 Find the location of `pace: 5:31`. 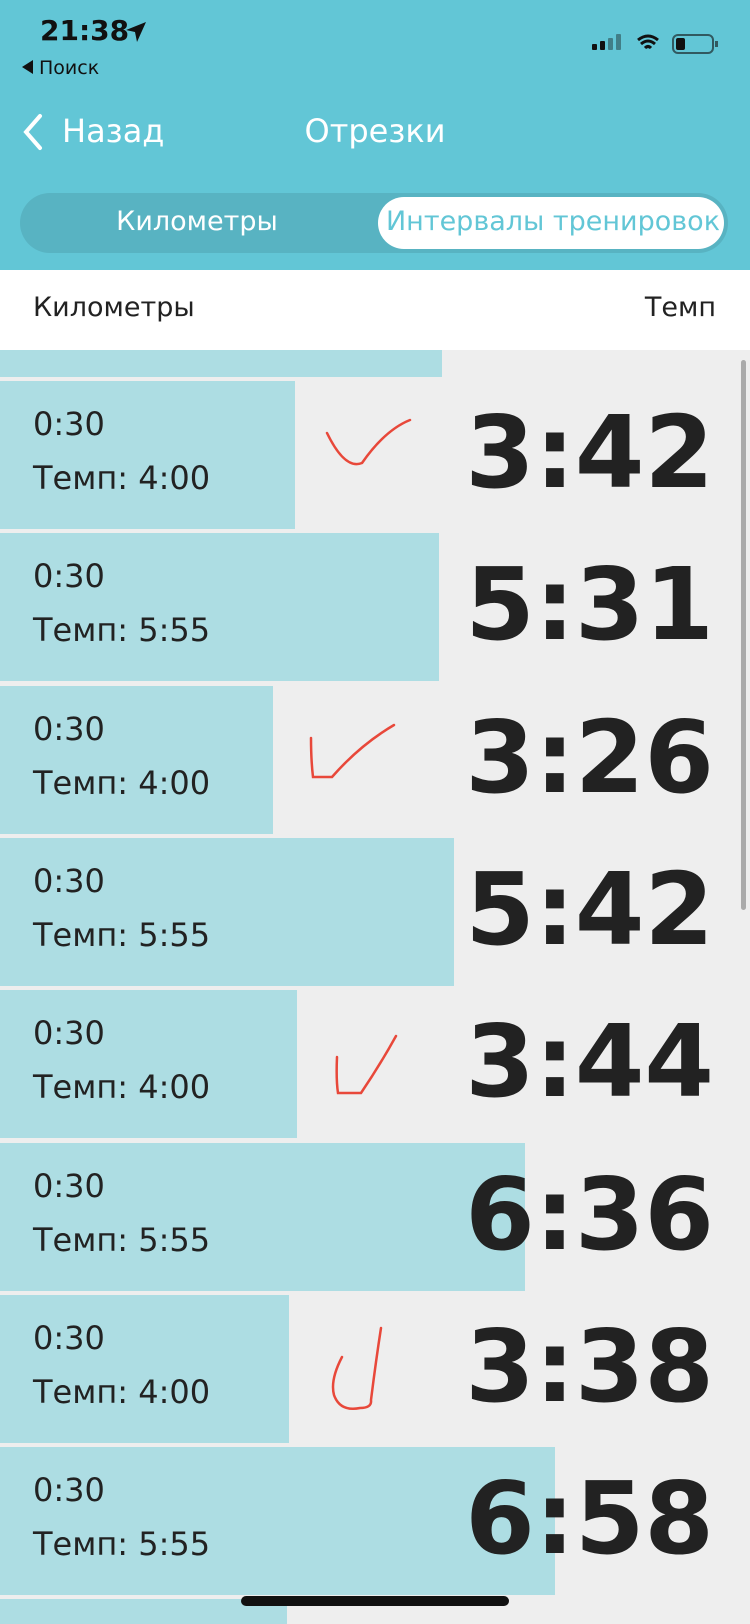

pace: 5:31 is located at coordinates (589, 605).